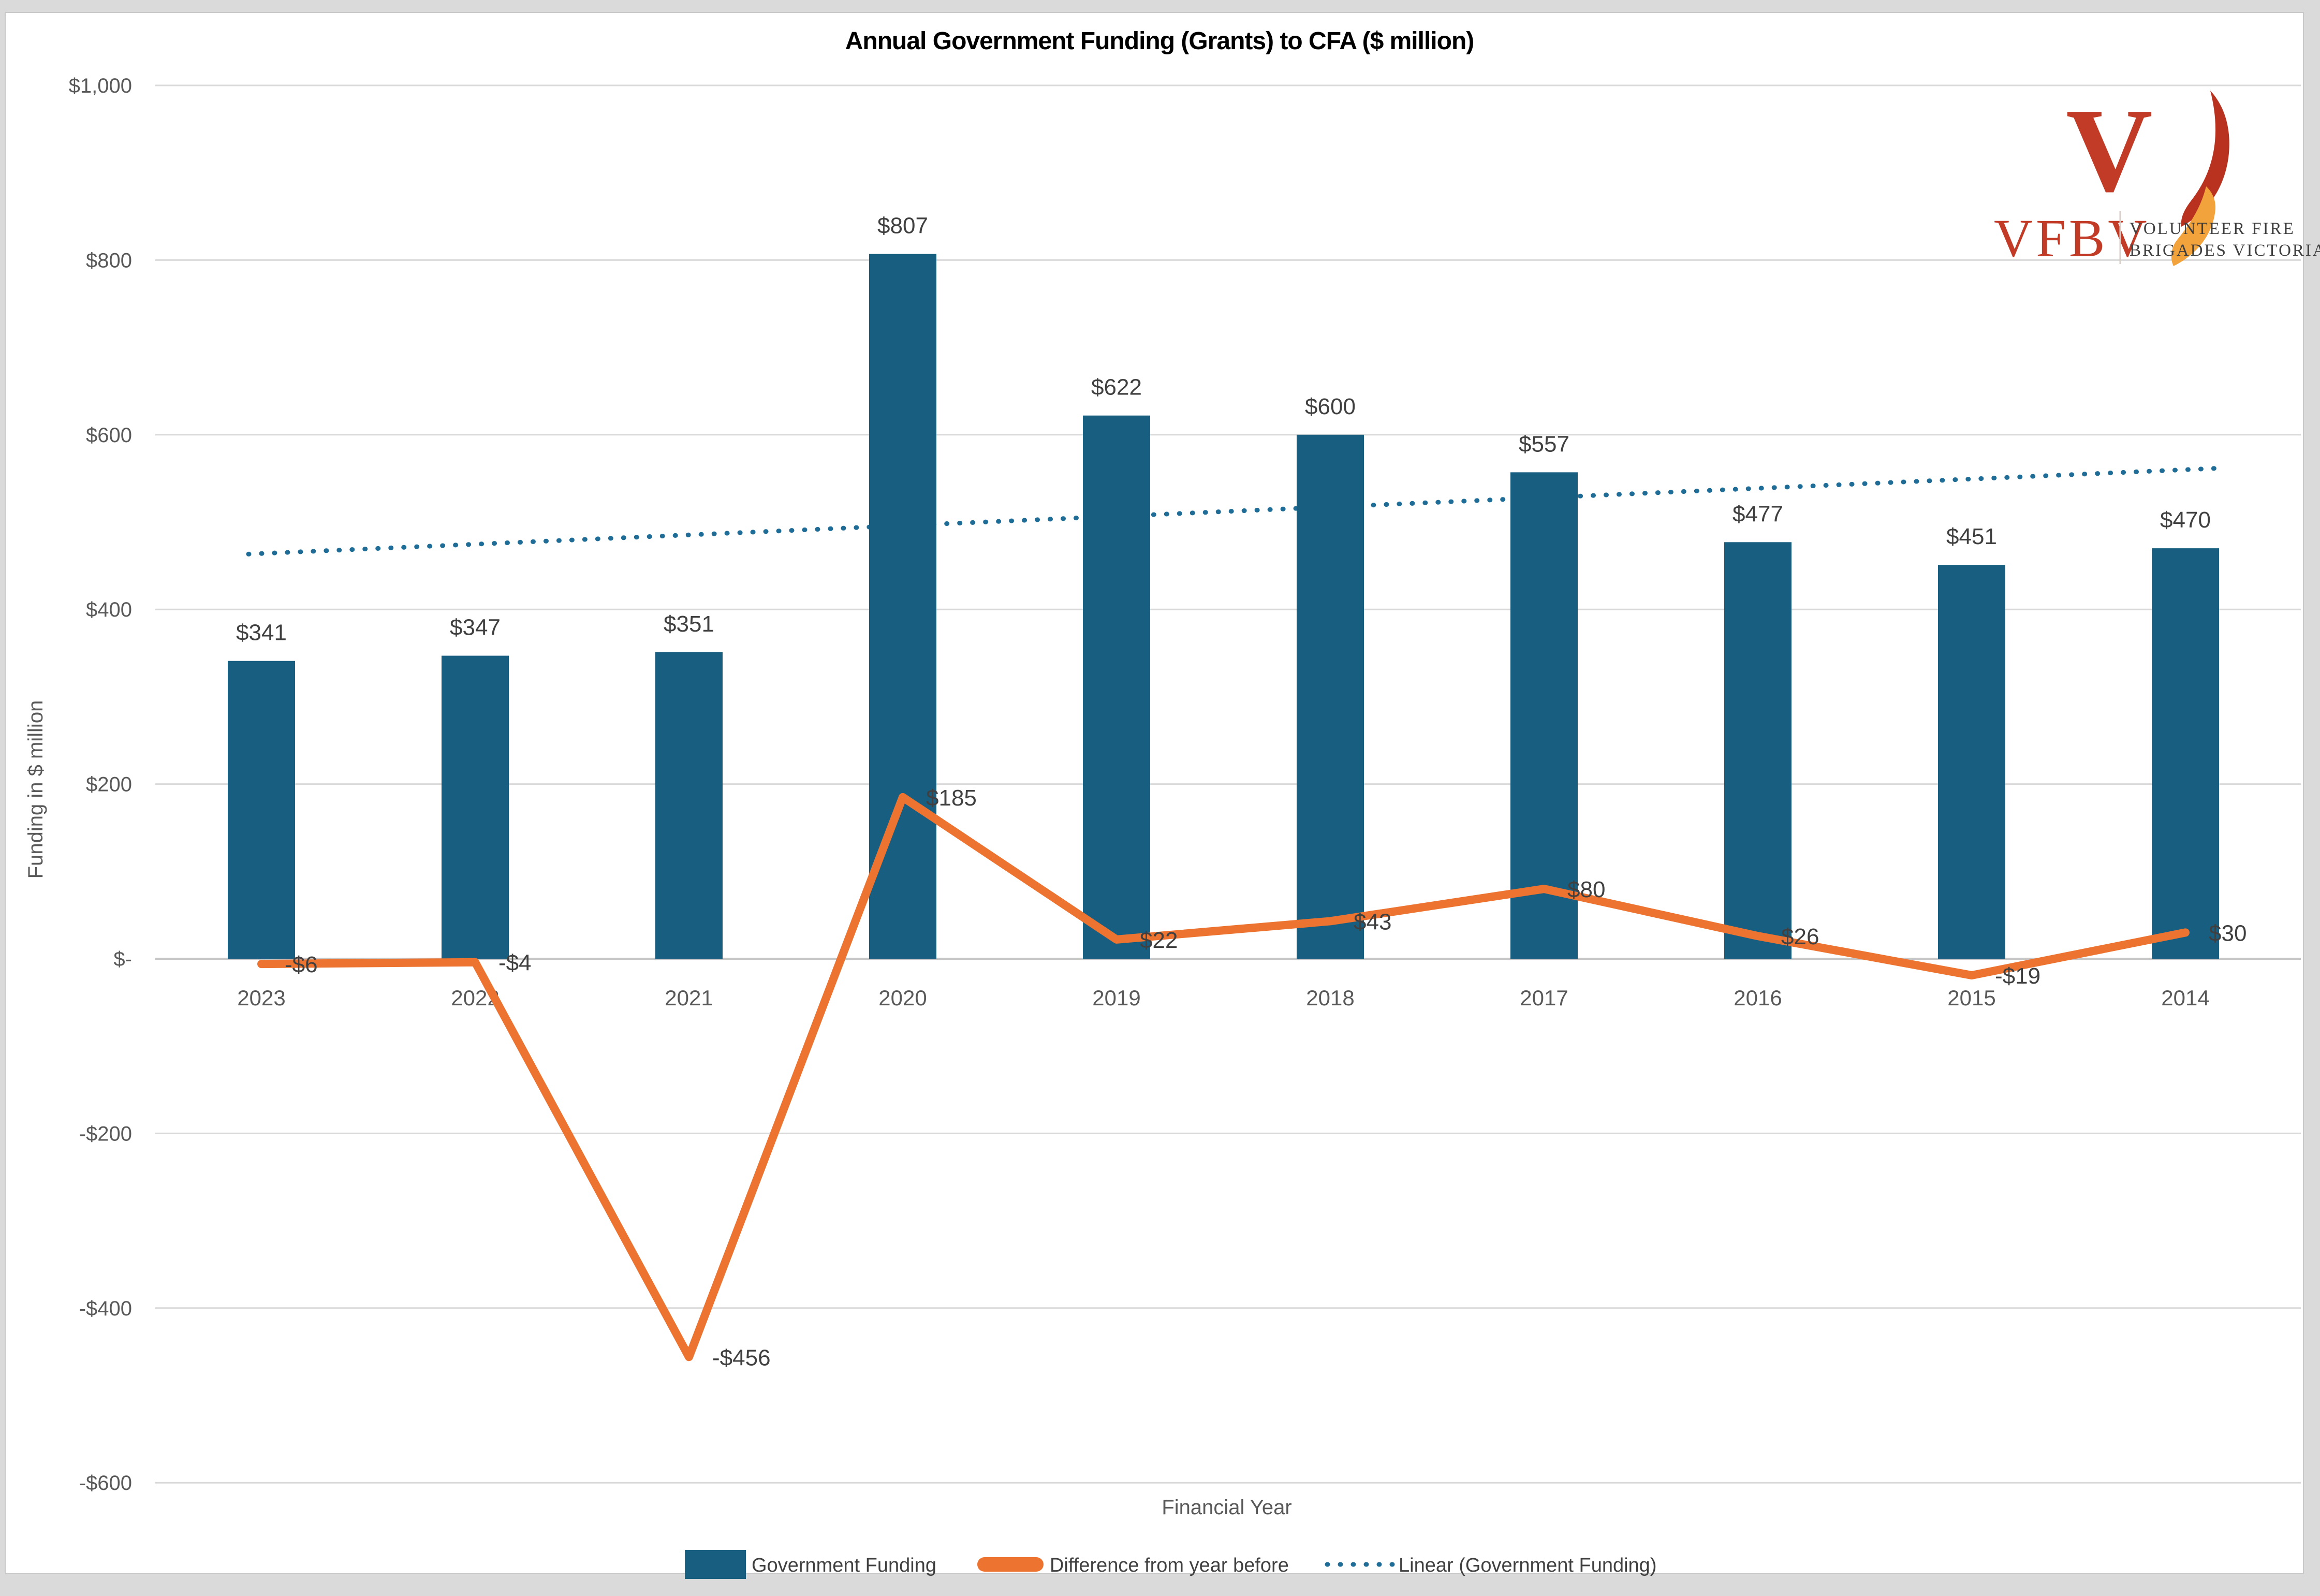 The height and width of the screenshot is (1596, 2320). What do you see at coordinates (1010, 1564) in the screenshot?
I see `legend-swatch-difference-line` at bounding box center [1010, 1564].